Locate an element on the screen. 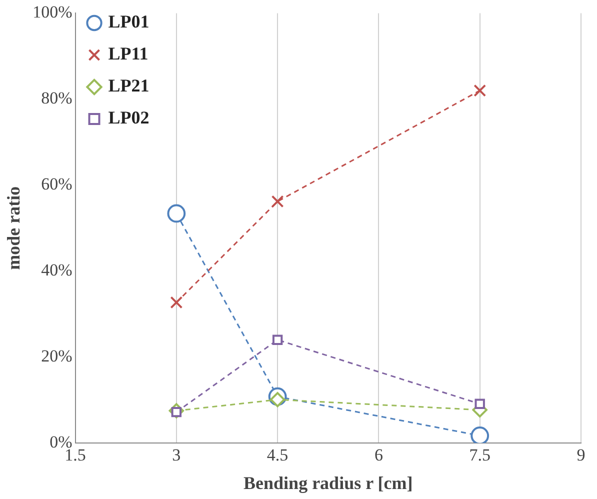  x-axis-title: Bending radius r [cm] is located at coordinates (328, 482).